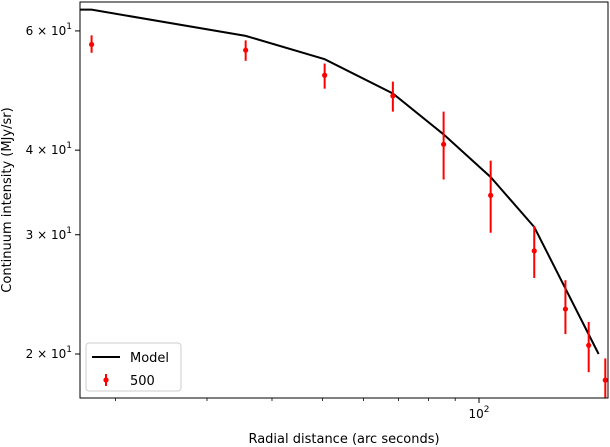  What do you see at coordinates (49, 234) in the screenshot?
I see `y-tick-label: 3 × 101` at bounding box center [49, 234].